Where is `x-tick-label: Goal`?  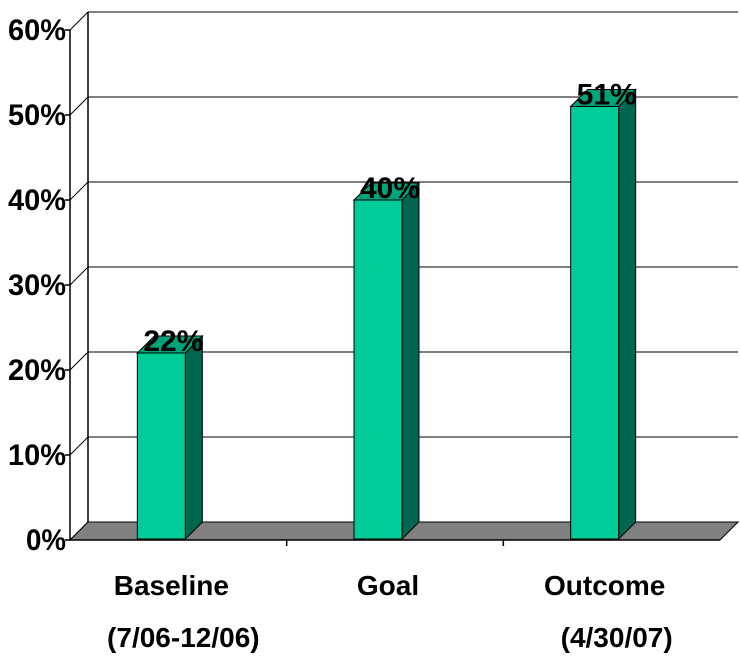 x-tick-label: Goal is located at coordinates (388, 585).